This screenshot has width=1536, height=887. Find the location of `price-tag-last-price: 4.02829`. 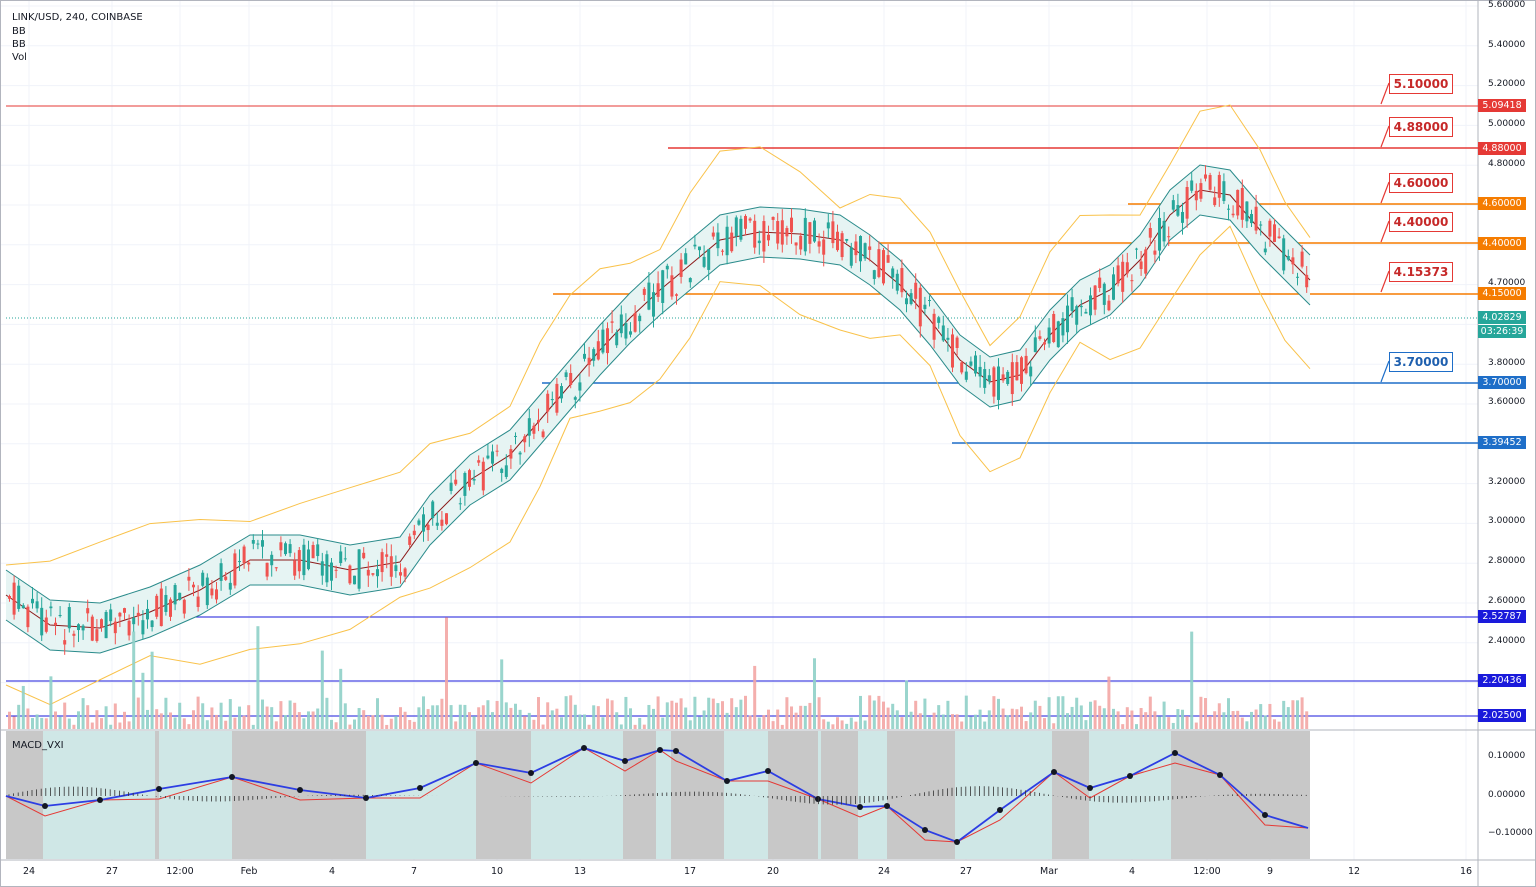

price-tag-last-price: 4.02829 is located at coordinates (1502, 317).